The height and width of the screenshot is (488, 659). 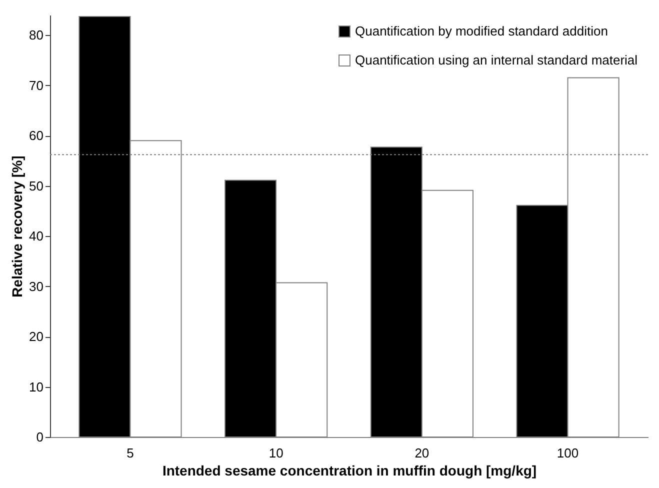 What do you see at coordinates (36, 386) in the screenshot?
I see `y-tick-label: 10` at bounding box center [36, 386].